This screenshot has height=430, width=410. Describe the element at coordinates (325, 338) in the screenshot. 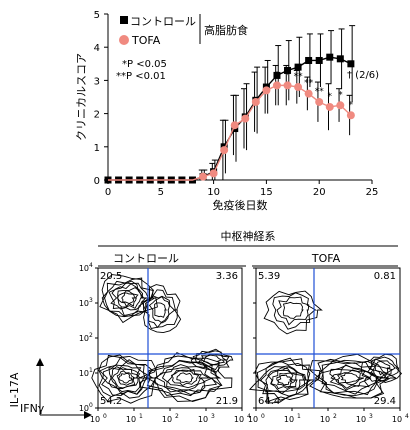

I see `flow-panel-tofa: 5.39 0.81 64.4 29.4` at that location.